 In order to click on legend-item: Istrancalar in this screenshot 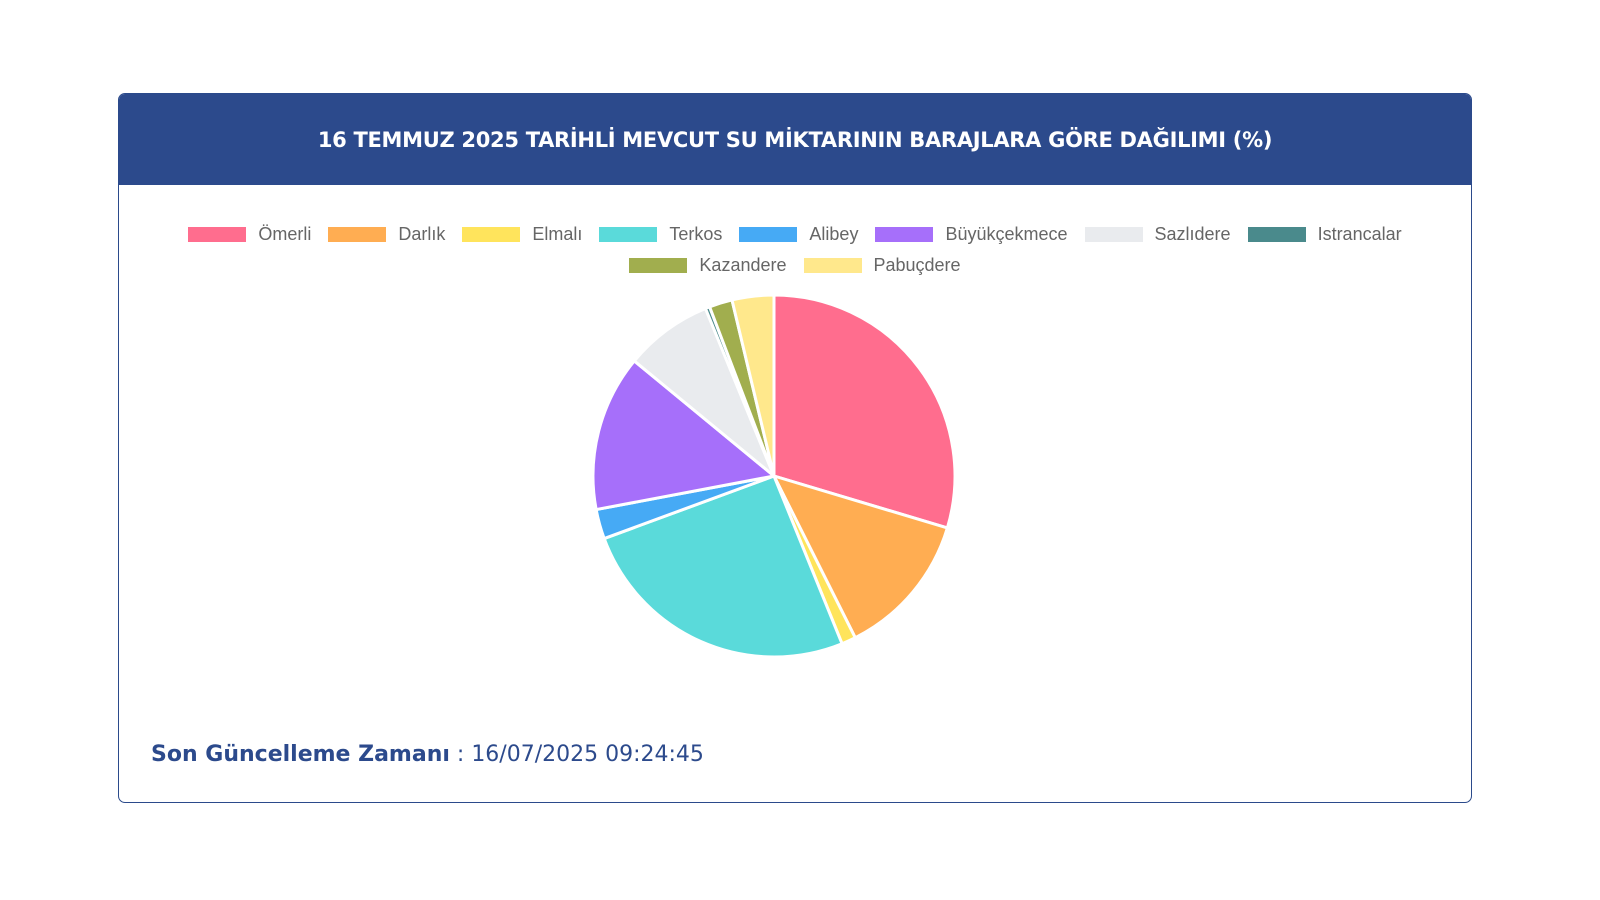, I will do `click(1324, 234)`.